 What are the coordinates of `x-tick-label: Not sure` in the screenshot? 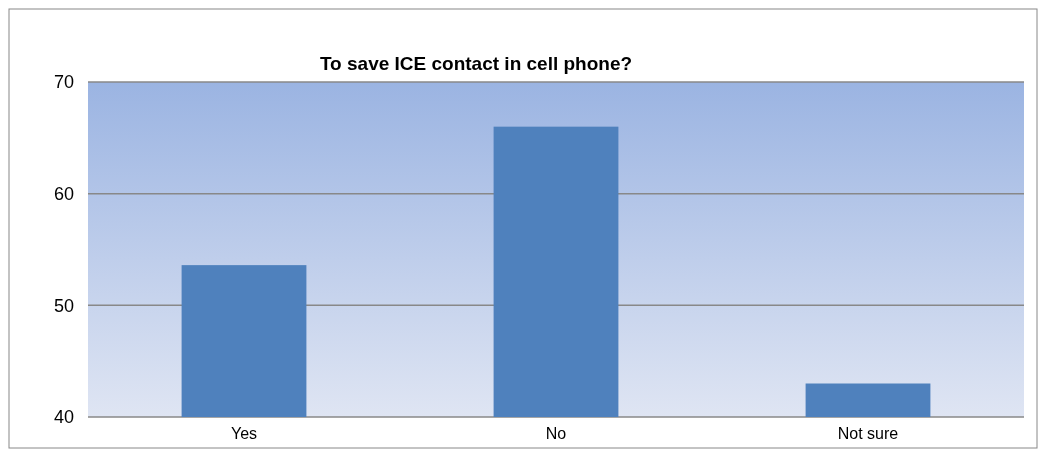 It's located at (868, 433).